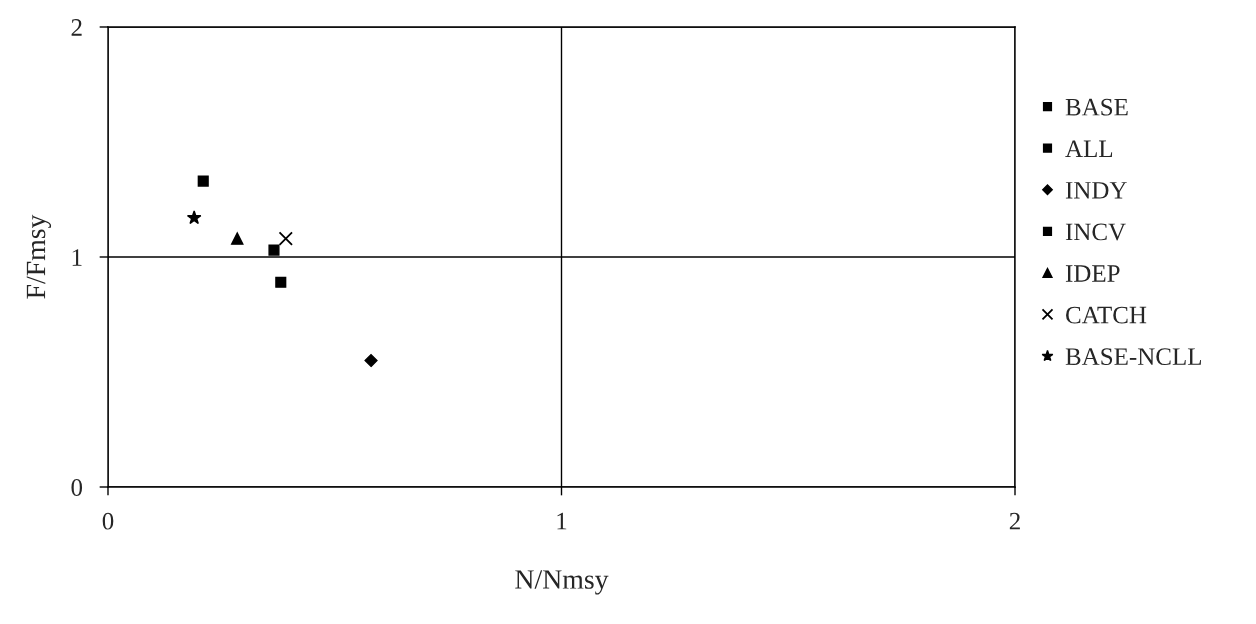 The width and height of the screenshot is (1256, 624). I want to click on x-tick-label: 2, so click(1014, 521).